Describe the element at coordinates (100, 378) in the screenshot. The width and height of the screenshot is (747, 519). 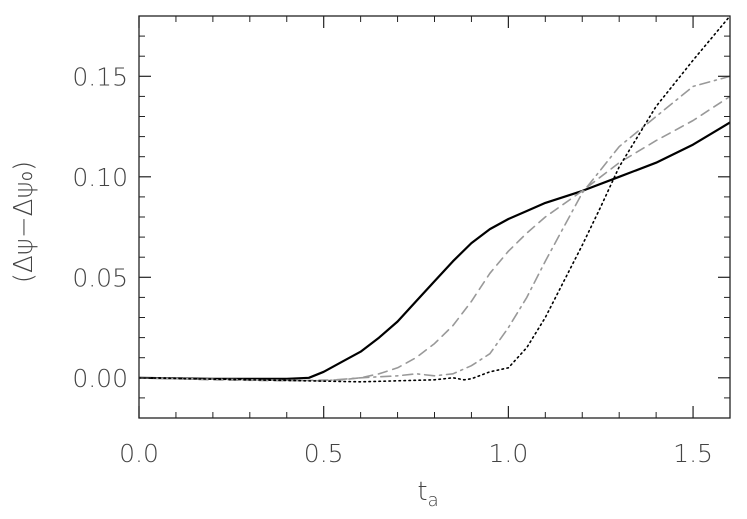
I see `y-tick-label: 0.00` at that location.